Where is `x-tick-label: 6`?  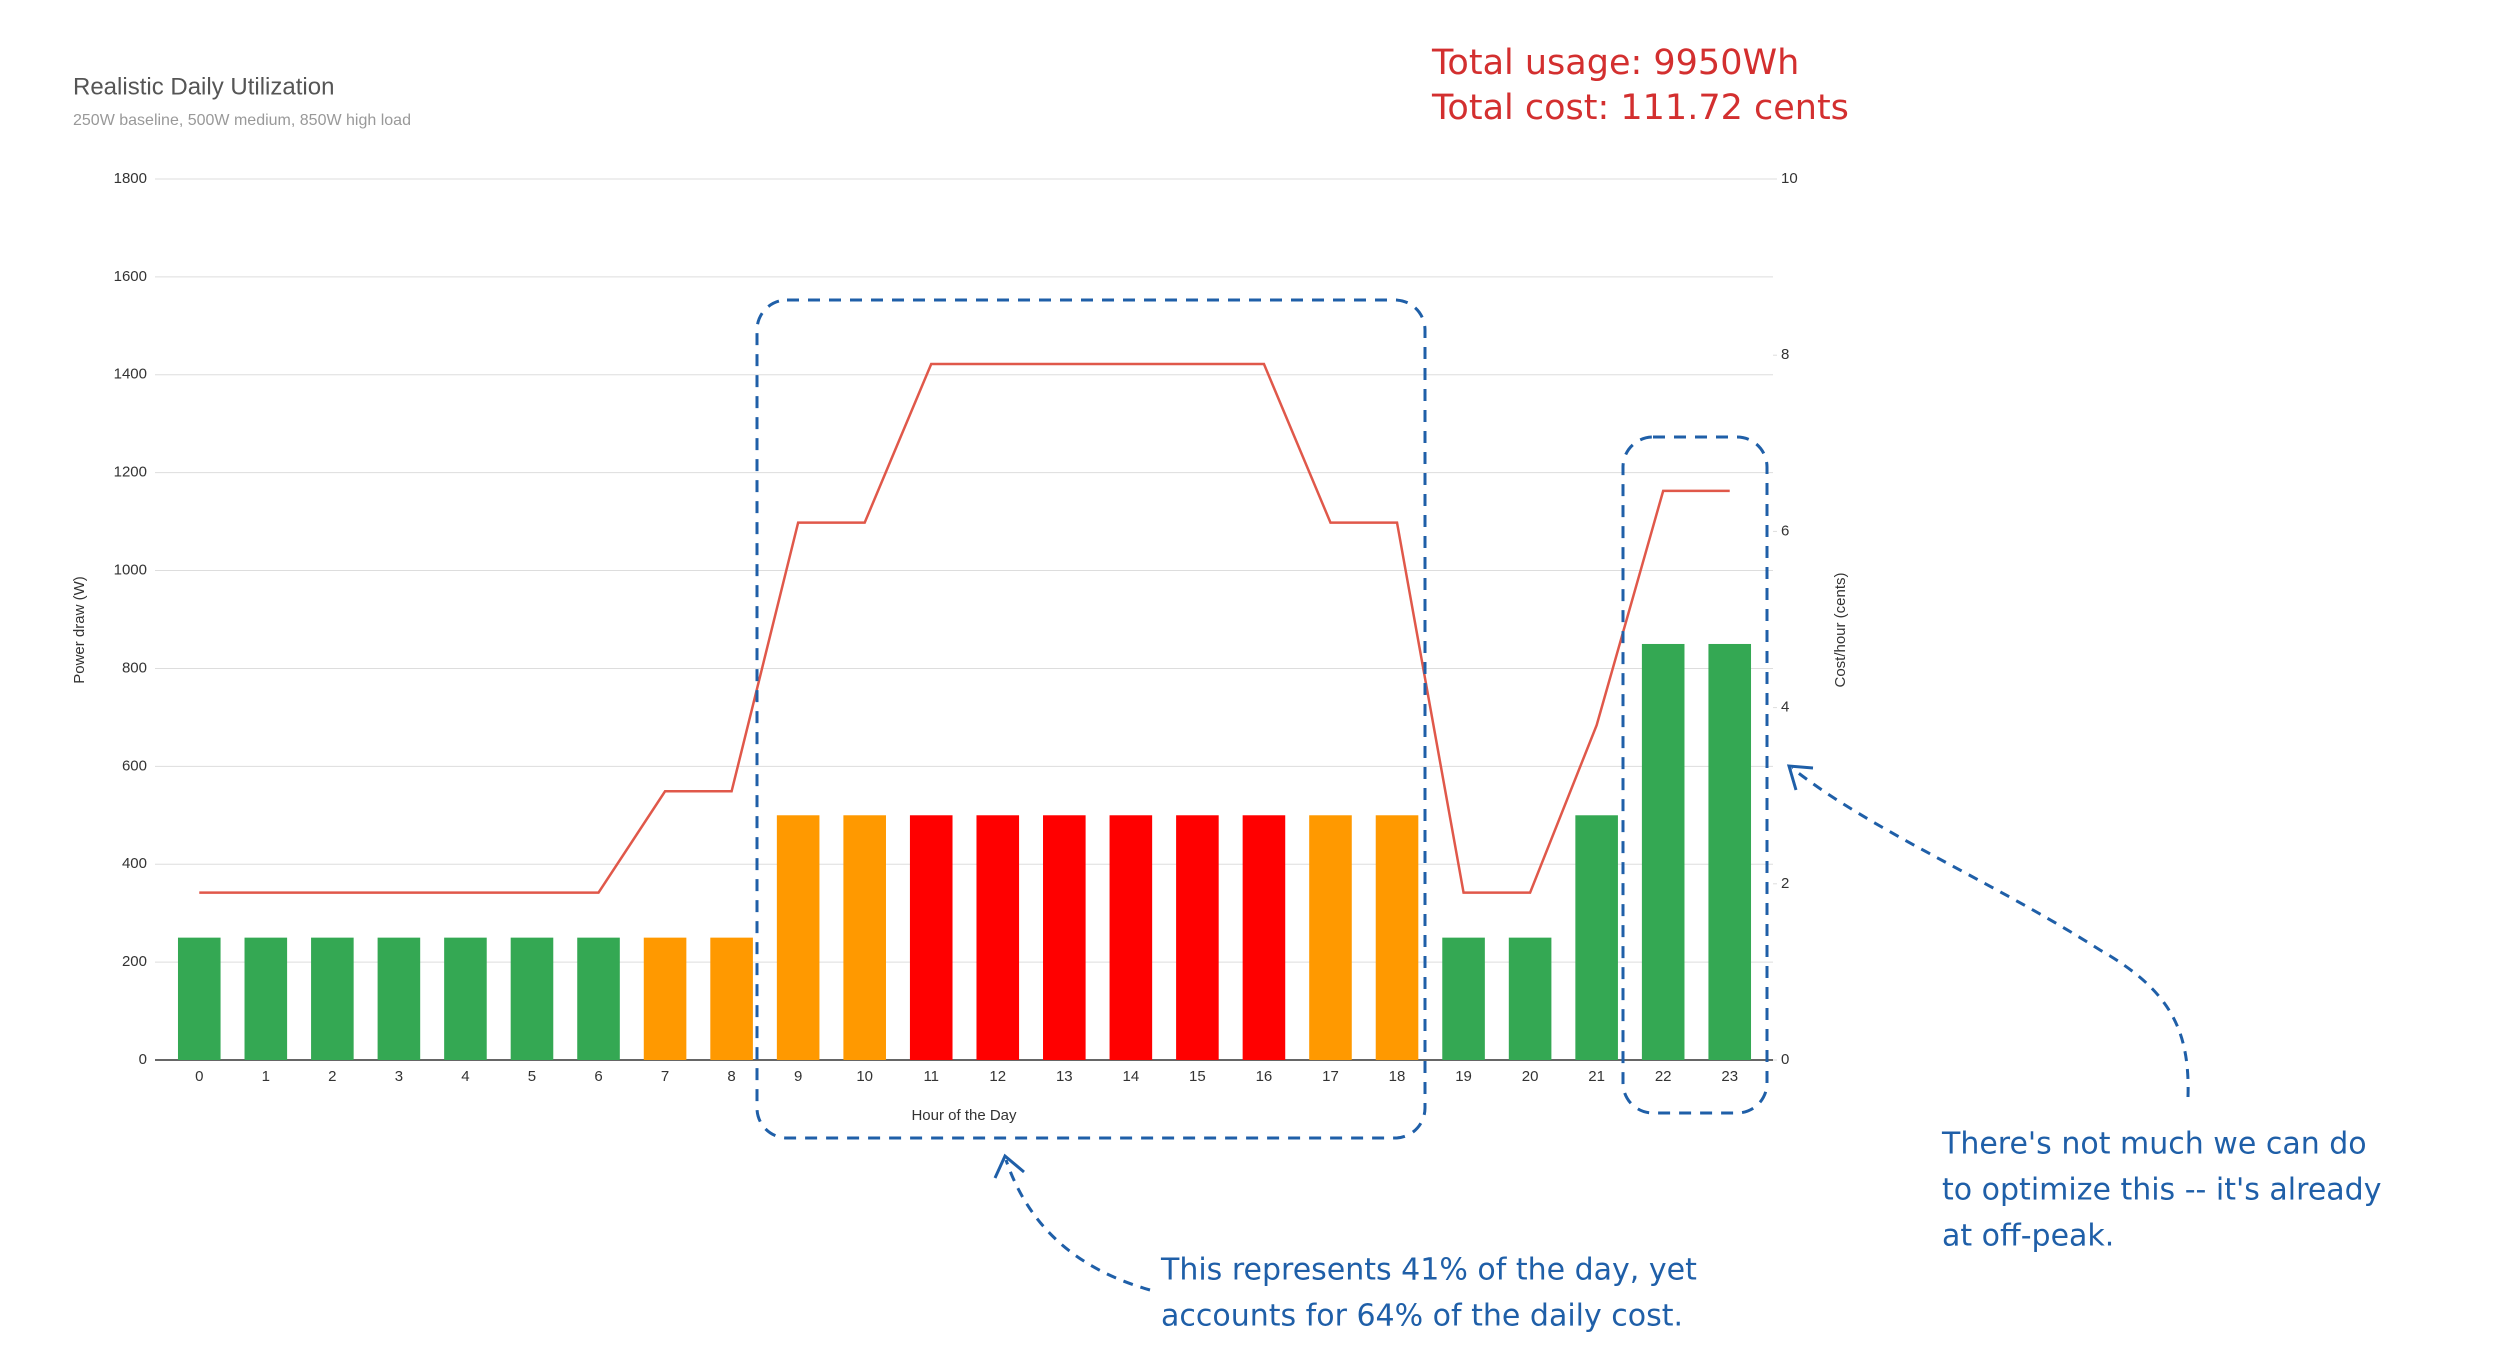 x-tick-label: 6 is located at coordinates (598, 1076).